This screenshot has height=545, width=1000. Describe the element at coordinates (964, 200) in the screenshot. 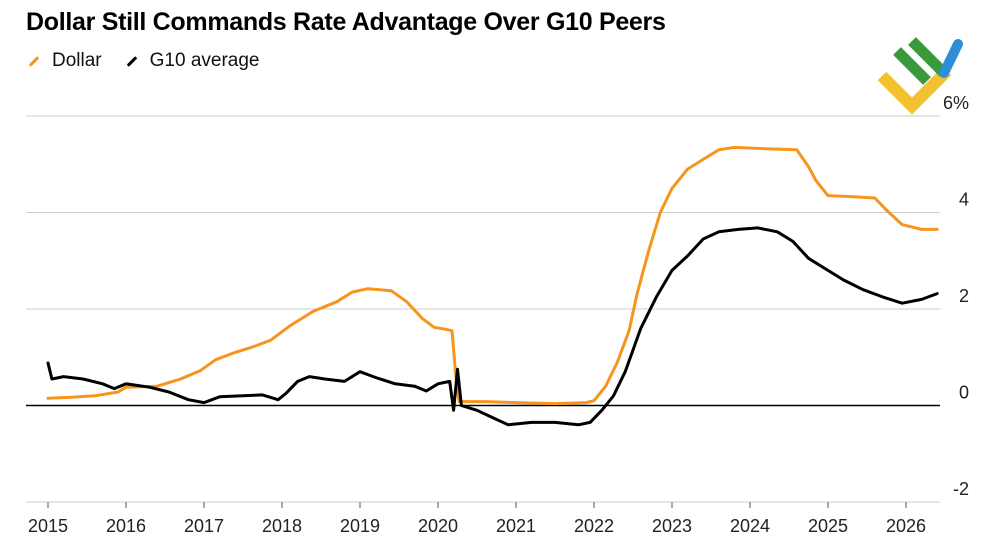

I see `y-tick-label-1: 4` at that location.